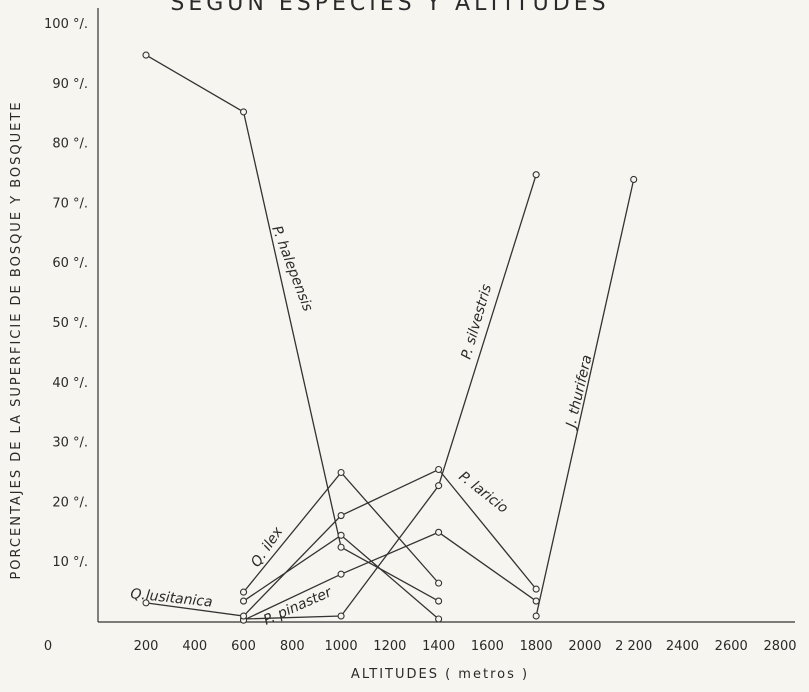 This screenshot has height=692, width=809. Describe the element at coordinates (291, 269) in the screenshot. I see `series-label: P. halepensis` at that location.